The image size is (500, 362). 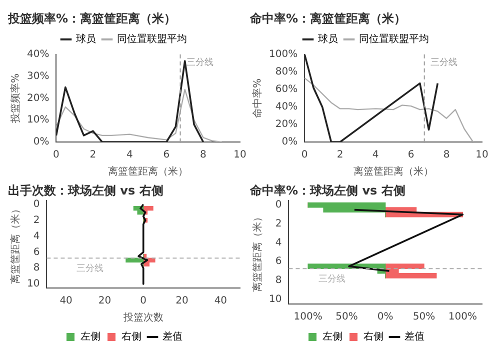 I want to click on y-tick-label: 100%, so click(x=283, y=54).